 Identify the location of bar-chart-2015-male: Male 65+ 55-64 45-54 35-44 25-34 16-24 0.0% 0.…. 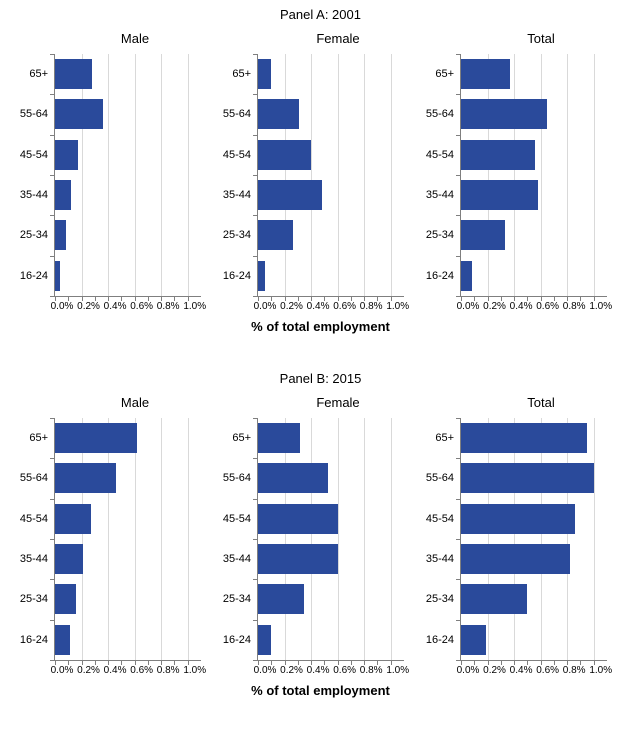
(104, 536).